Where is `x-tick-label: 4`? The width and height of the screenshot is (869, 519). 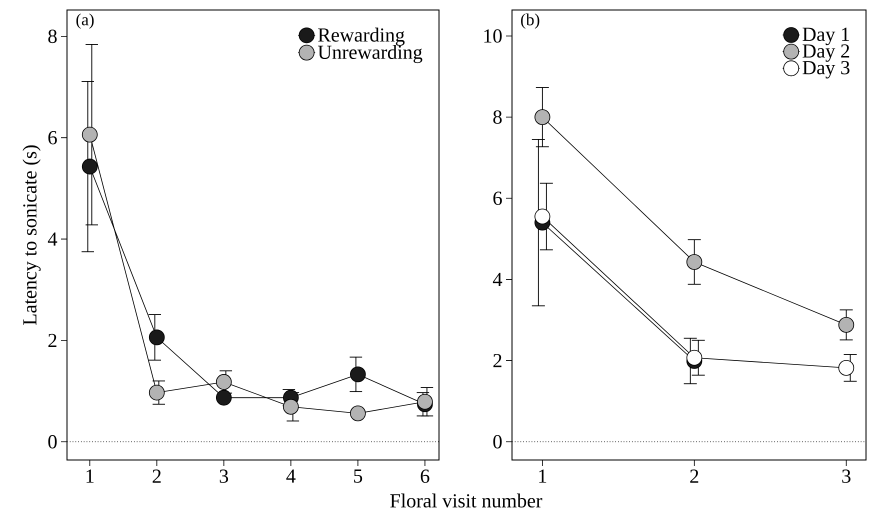
x-tick-label: 4 is located at coordinates (291, 476).